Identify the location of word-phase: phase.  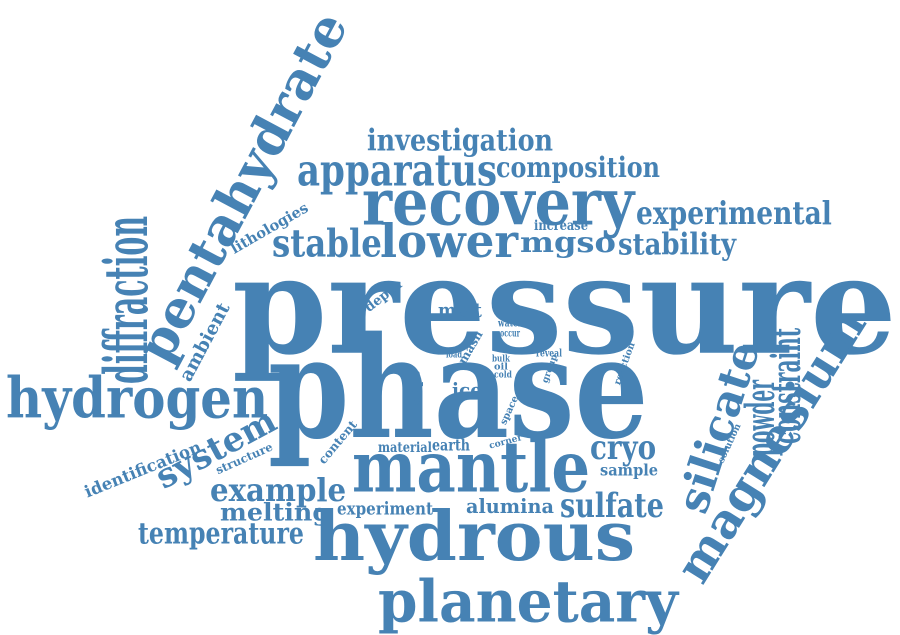
(458, 388).